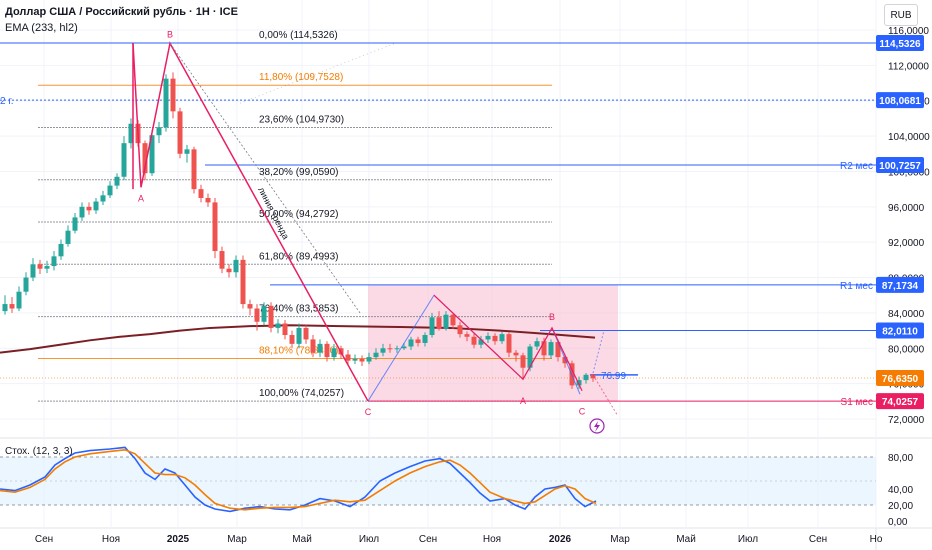 The width and height of the screenshot is (932, 550). What do you see at coordinates (298, 35) in the screenshot?
I see `fib-level-label: 0,00% (114,5326)` at bounding box center [298, 35].